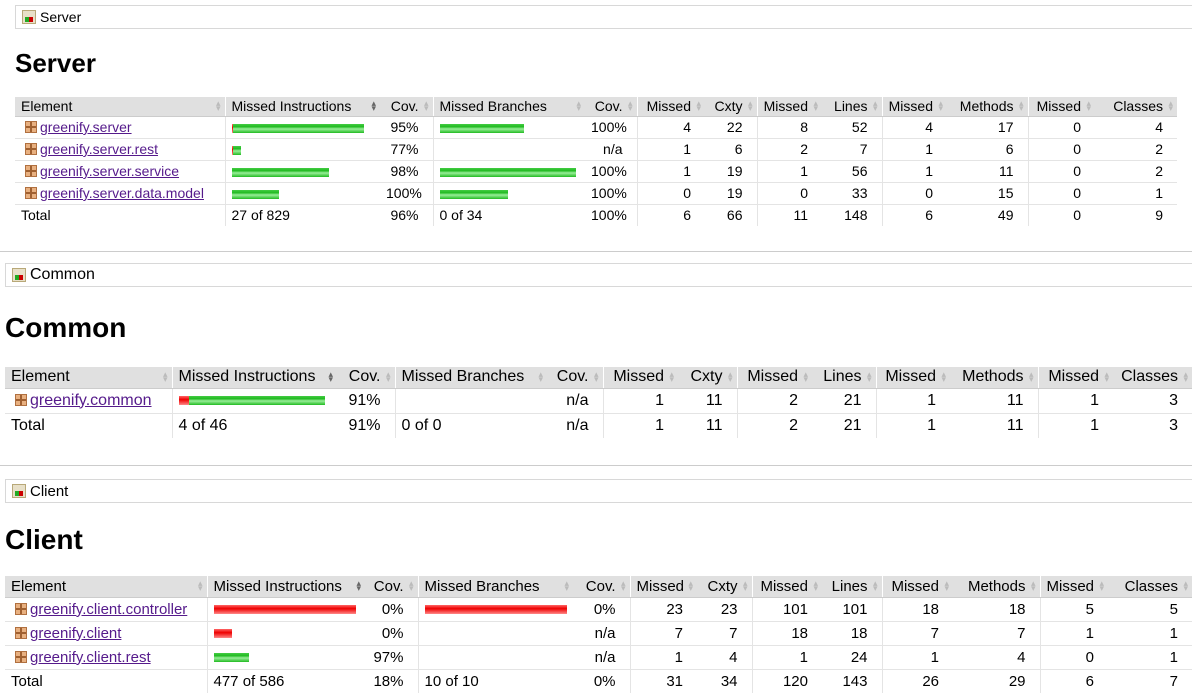 This screenshot has width=1192, height=698. I want to click on total-complexity: 11, so click(714, 425).